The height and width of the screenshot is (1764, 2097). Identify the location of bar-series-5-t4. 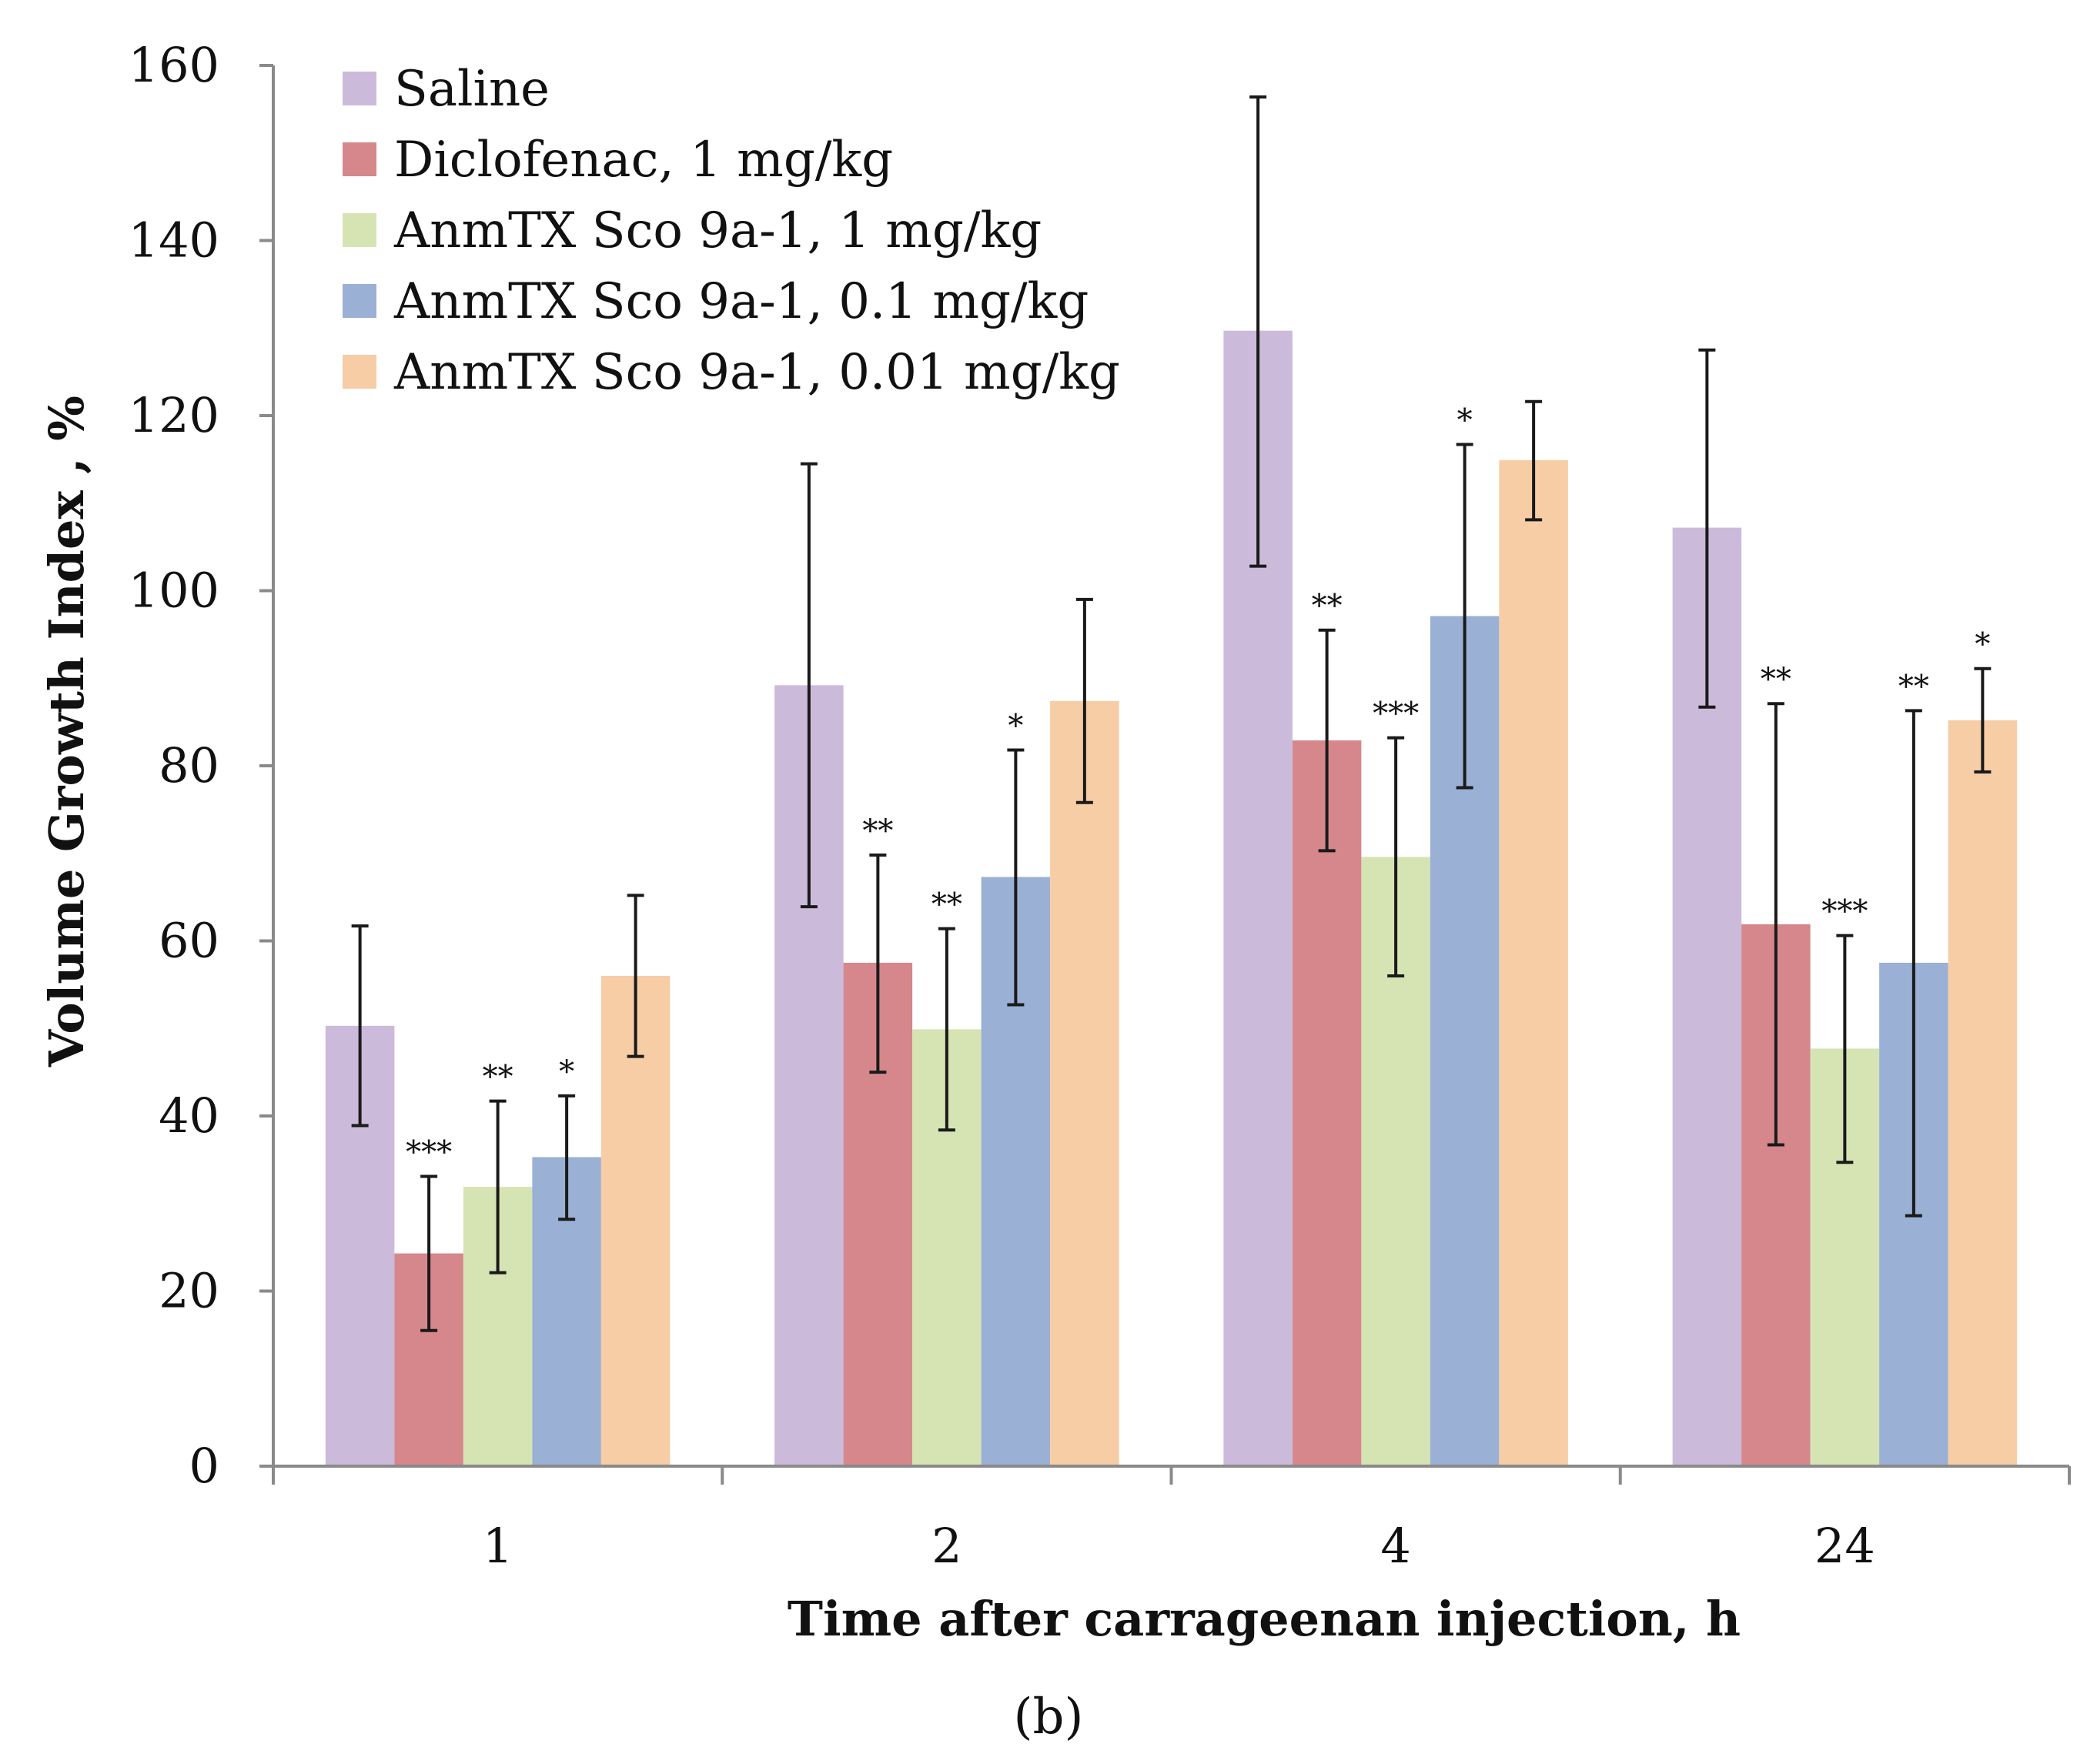
(1533, 964).